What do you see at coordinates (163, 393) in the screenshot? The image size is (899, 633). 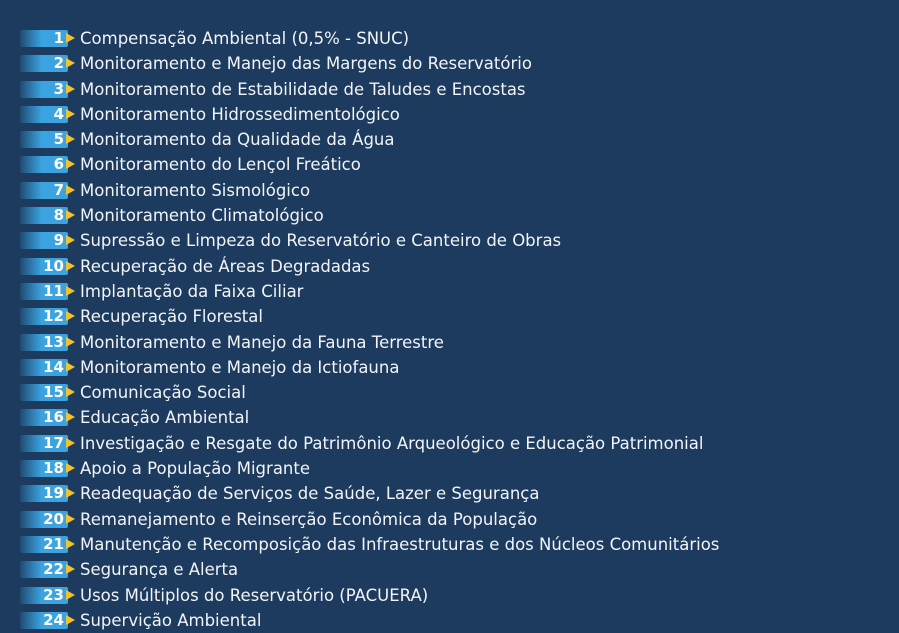 I see `item-label: Comunicação Social` at bounding box center [163, 393].